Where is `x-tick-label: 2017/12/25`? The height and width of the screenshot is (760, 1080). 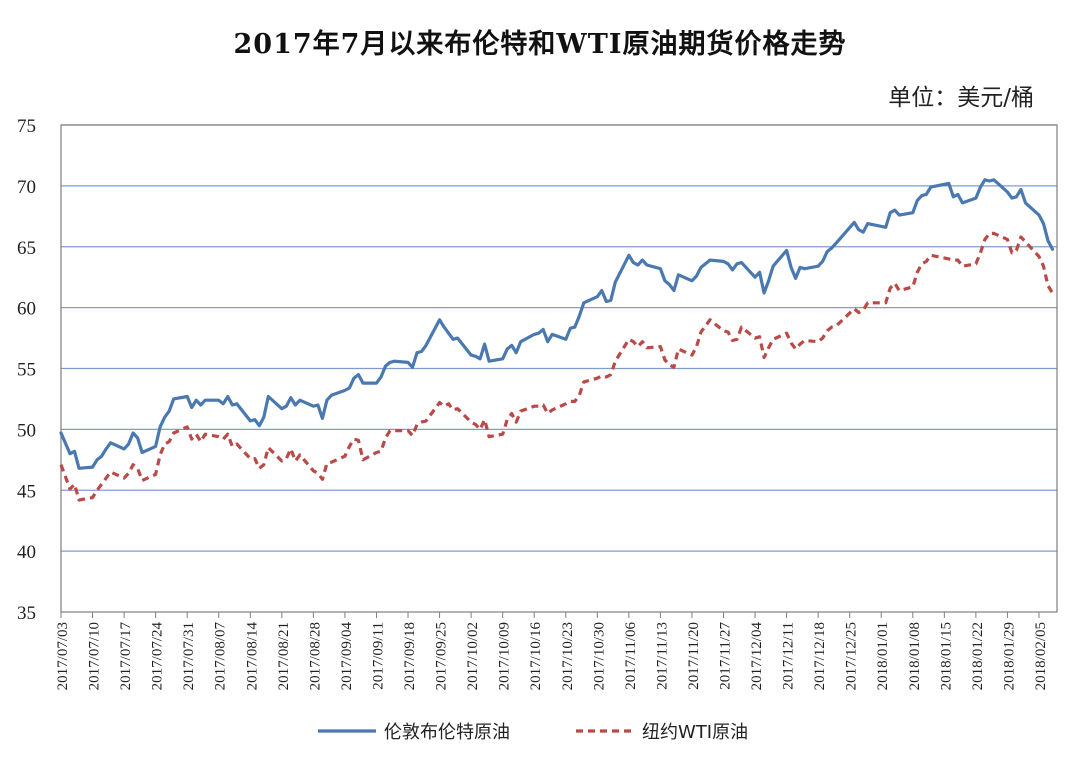 x-tick-label: 2017/12/25 is located at coordinates (852, 656).